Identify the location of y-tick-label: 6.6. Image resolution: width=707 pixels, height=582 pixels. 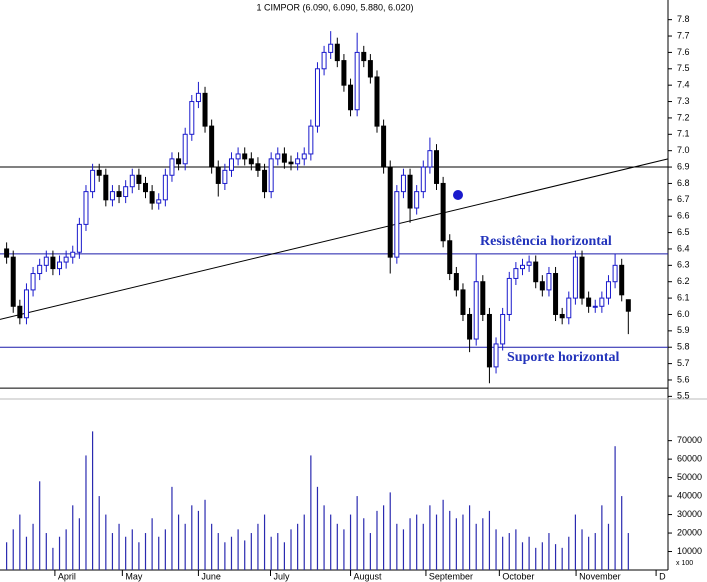
(683, 216).